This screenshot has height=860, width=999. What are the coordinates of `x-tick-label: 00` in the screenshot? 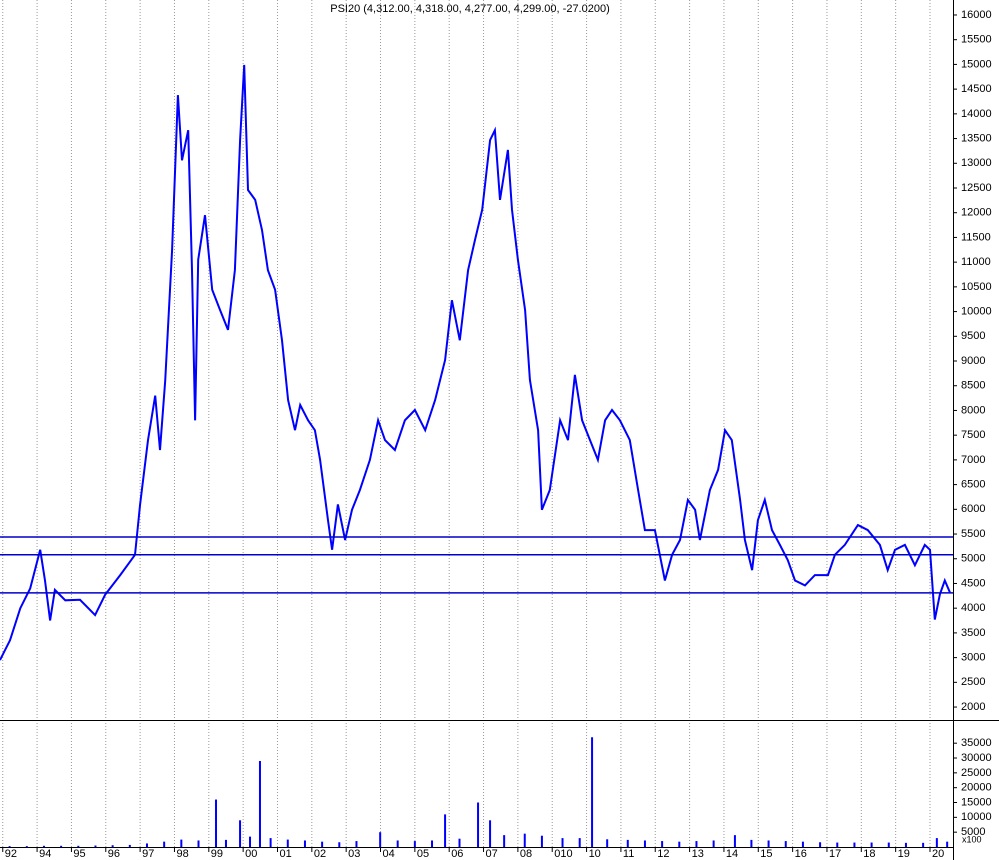 It's located at (251, 854).